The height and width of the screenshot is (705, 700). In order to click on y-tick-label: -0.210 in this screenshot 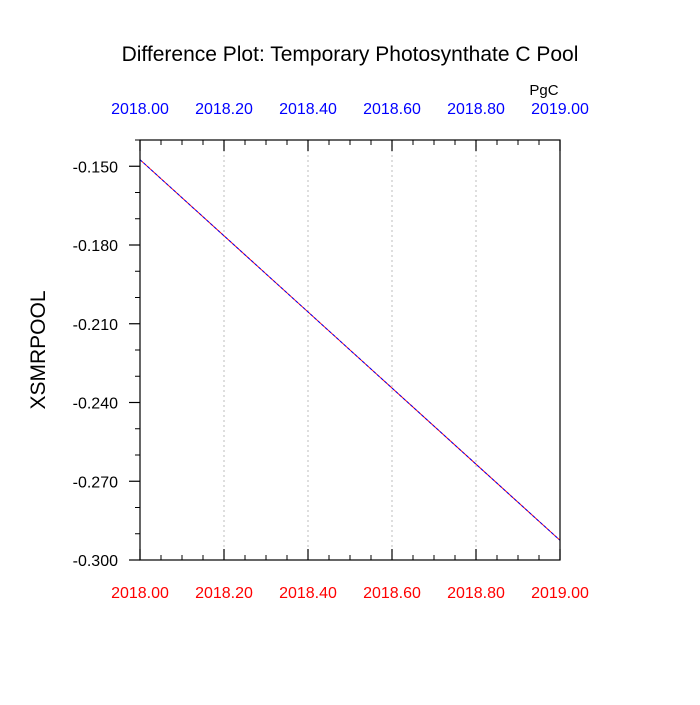, I will do `click(95, 325)`.